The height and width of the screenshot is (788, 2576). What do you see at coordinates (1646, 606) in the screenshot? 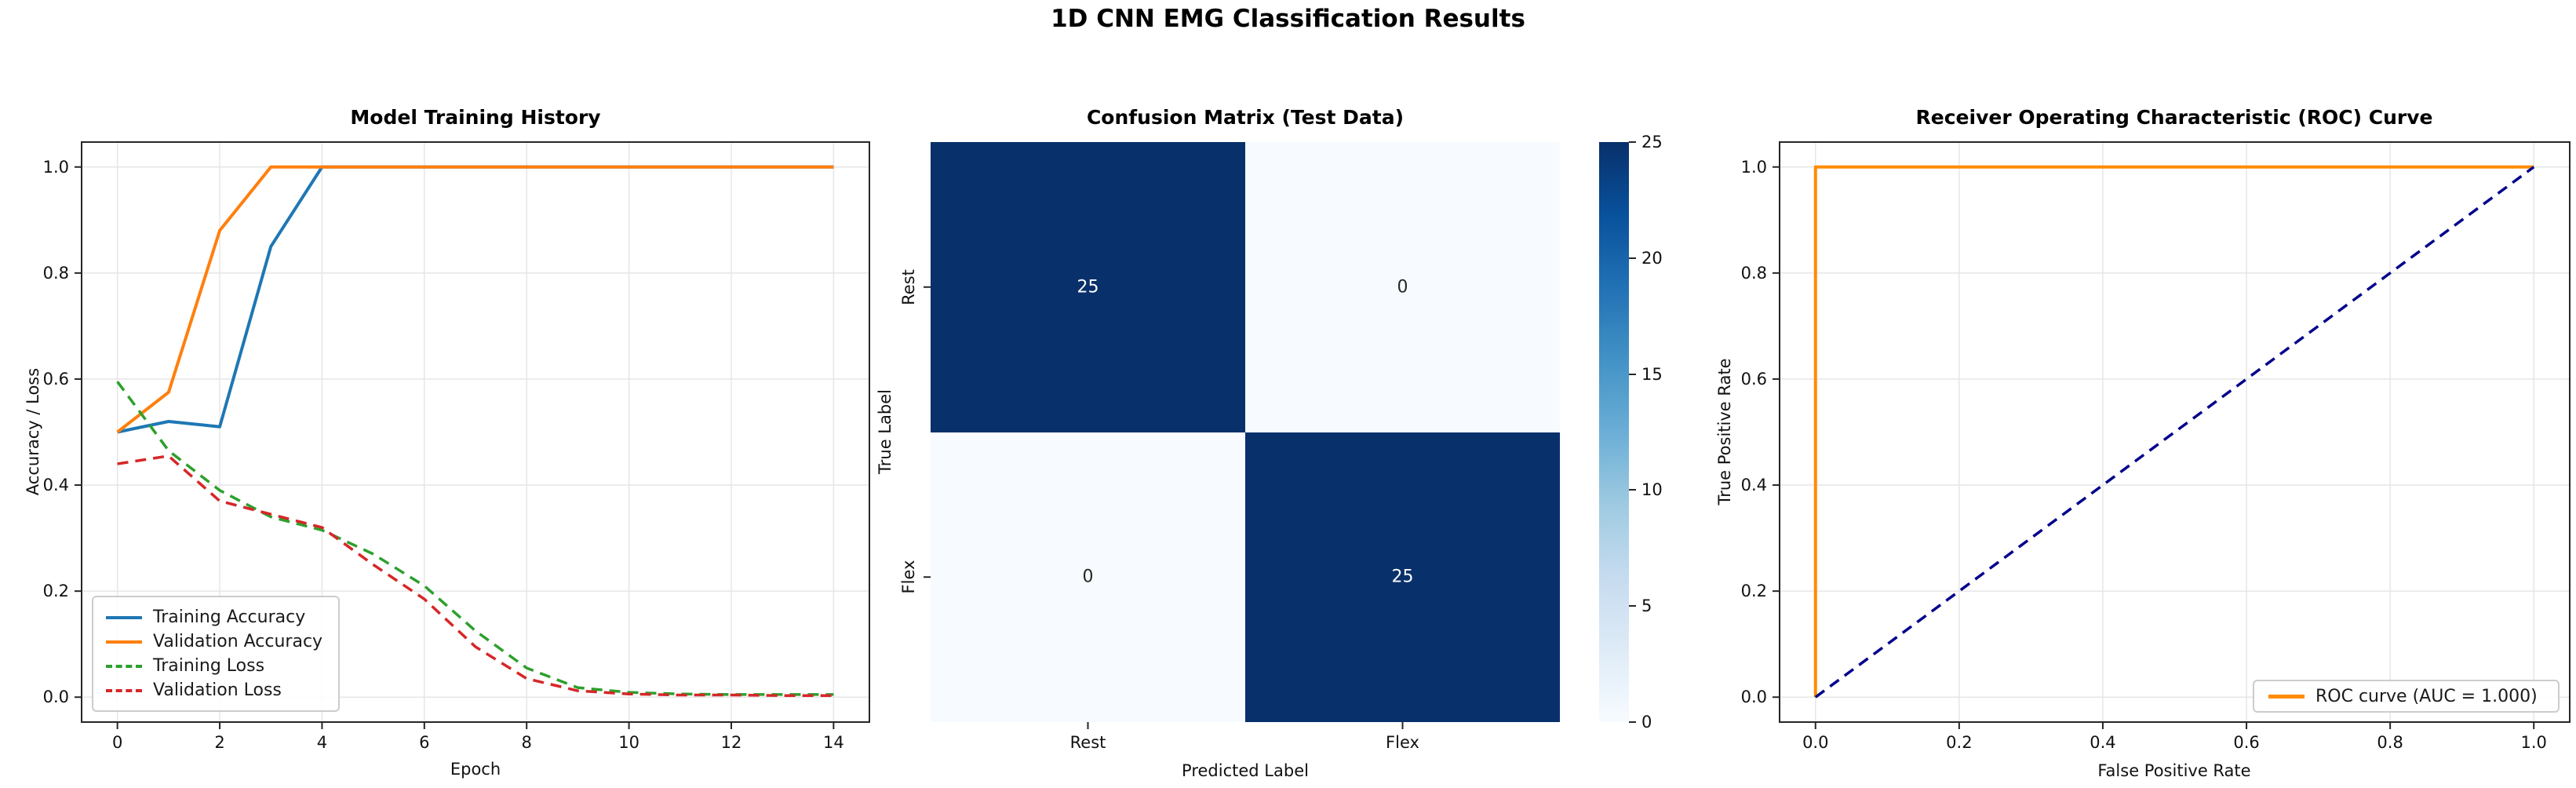
I see `colorbar-tick-label: 5` at bounding box center [1646, 606].